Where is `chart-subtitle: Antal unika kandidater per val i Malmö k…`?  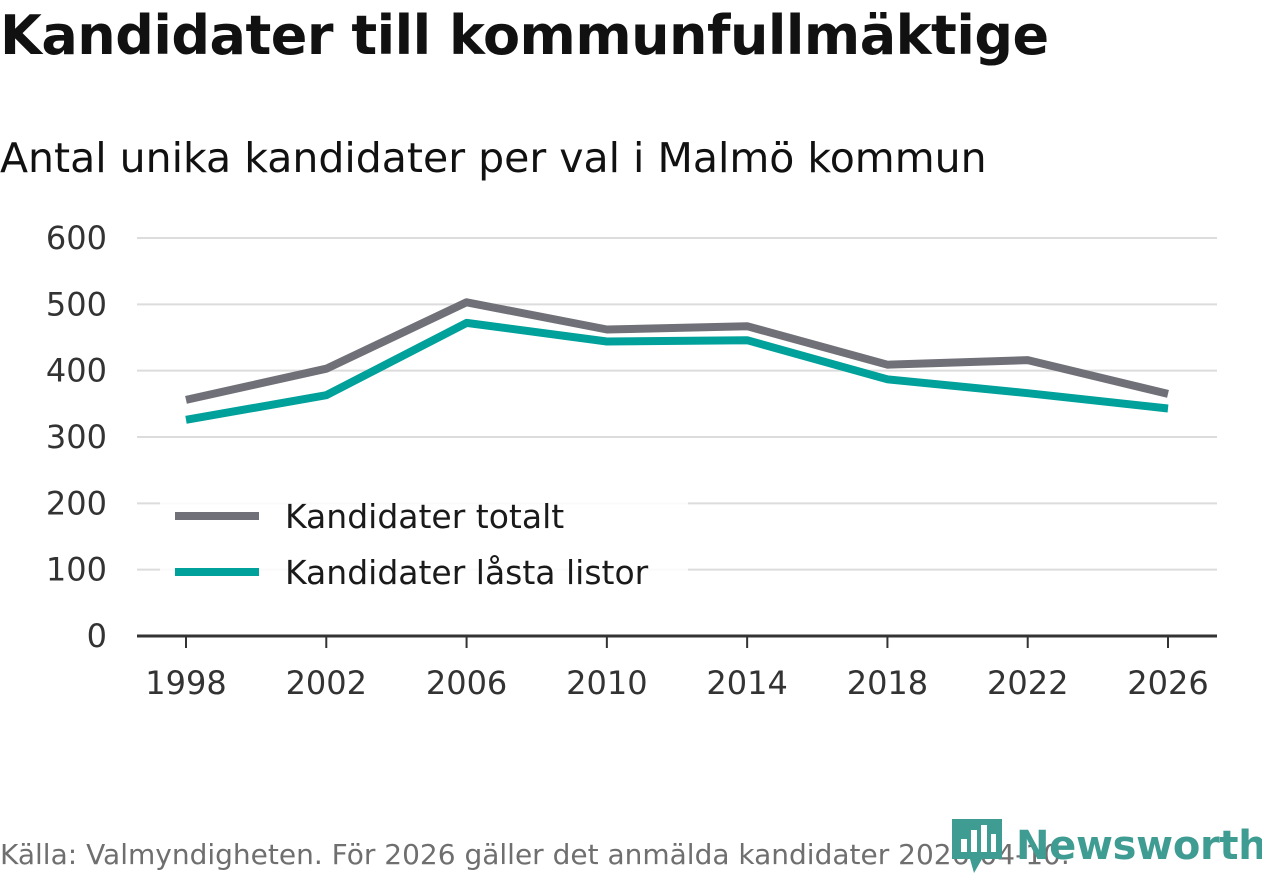 chart-subtitle: Antal unika kandidater per val i Malmö k… is located at coordinates (493, 158).